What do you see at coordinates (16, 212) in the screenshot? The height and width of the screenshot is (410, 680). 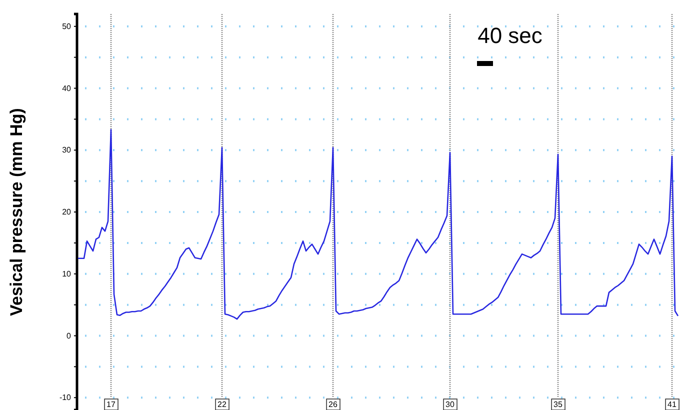 I see `y-axis-title: Vesical pressure (mm Hg)` at bounding box center [16, 212].